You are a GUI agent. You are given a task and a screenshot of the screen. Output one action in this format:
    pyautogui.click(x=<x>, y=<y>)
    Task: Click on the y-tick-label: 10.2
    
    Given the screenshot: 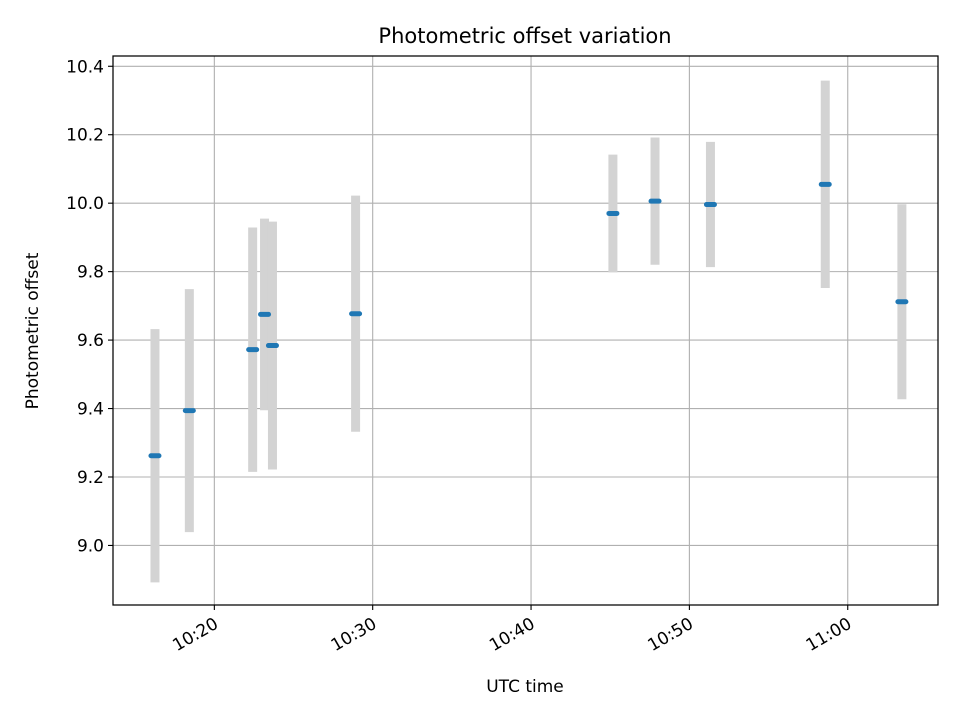 What is the action you would take?
    pyautogui.click(x=85, y=136)
    